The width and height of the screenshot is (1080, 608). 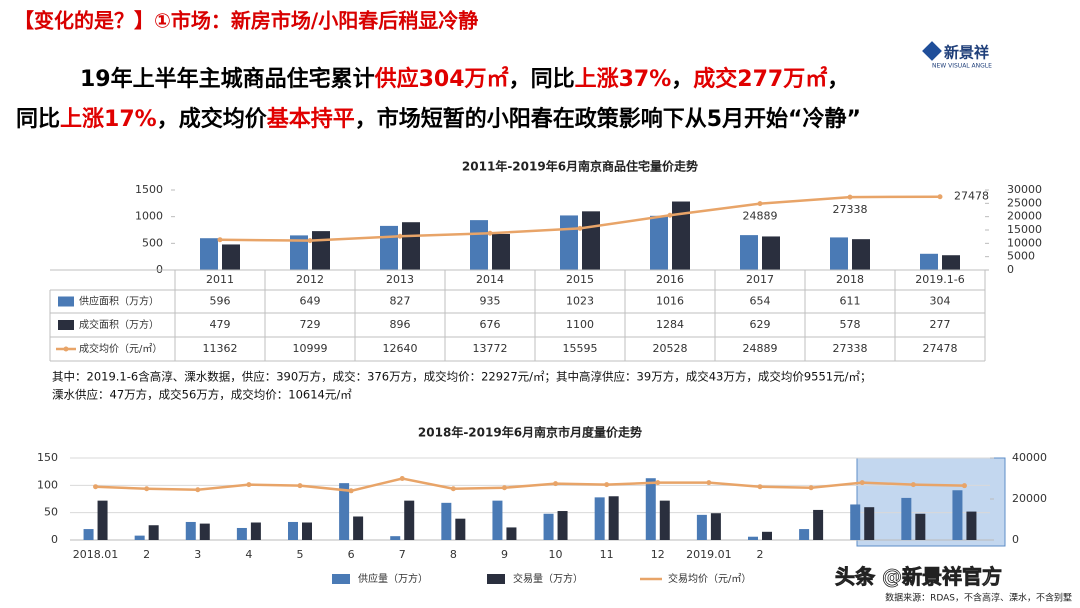 What do you see at coordinates (310, 301) in the screenshot?
I see `table-cell: 649` at bounding box center [310, 301].